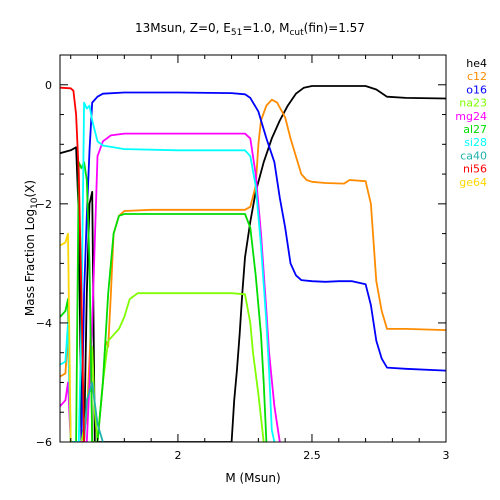  Describe the element at coordinates (296, 33) in the screenshot. I see `title-sub2: cut` at that location.